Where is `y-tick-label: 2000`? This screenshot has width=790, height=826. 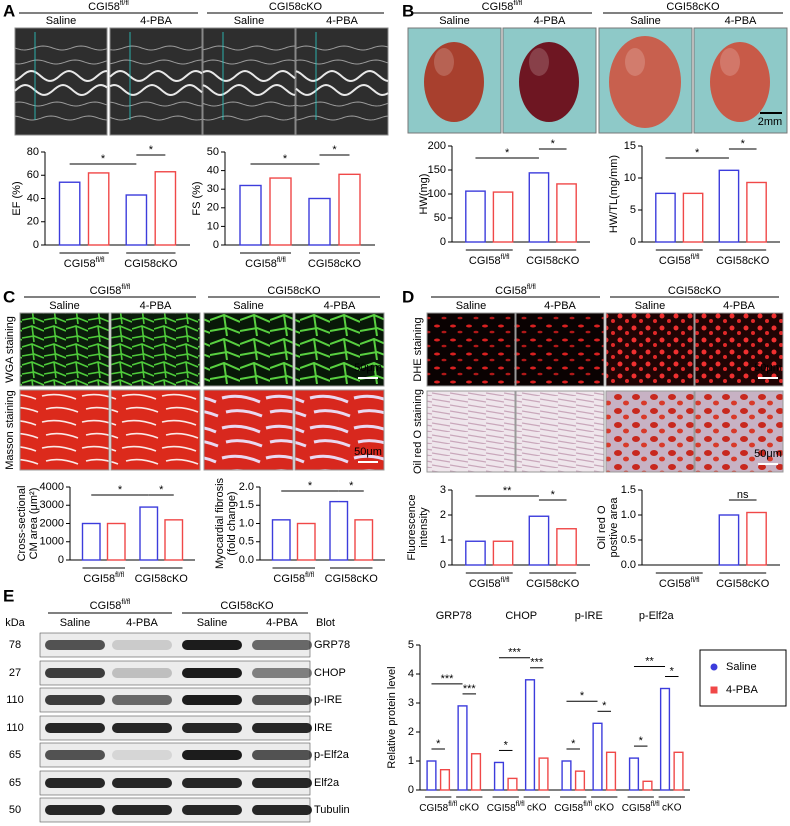 y-tick-label: 2000 is located at coordinates (52, 523).